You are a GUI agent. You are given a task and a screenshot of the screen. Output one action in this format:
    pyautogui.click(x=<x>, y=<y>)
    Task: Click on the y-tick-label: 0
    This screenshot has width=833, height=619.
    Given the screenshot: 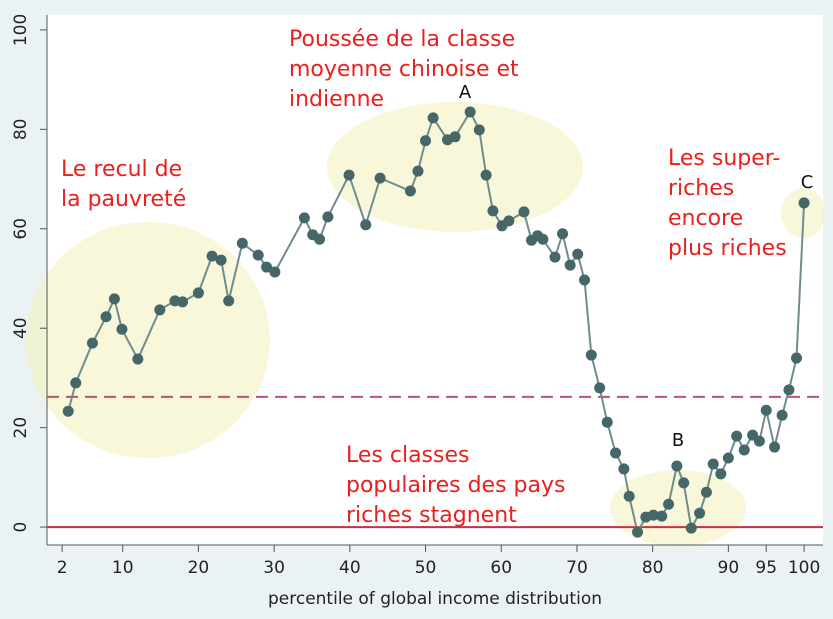 What is the action you would take?
    pyautogui.click(x=21, y=527)
    